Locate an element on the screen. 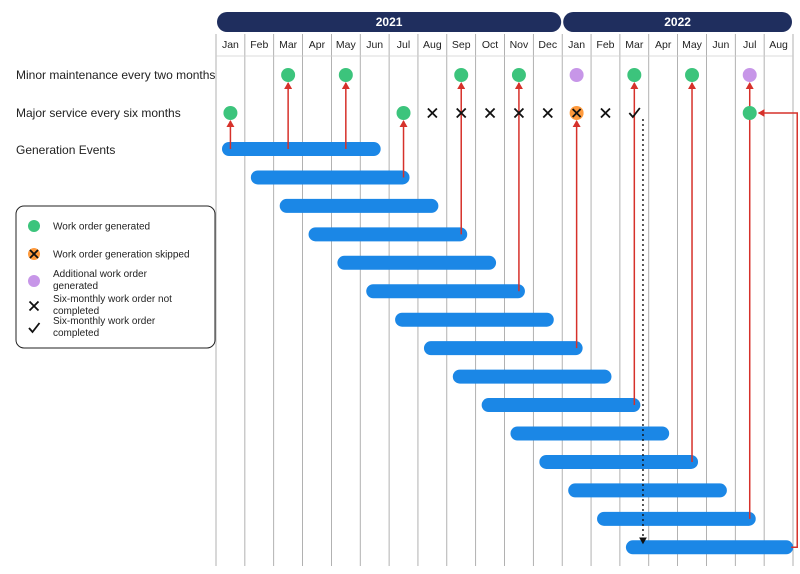 The height and width of the screenshot is (574, 800). year-label: 2021 is located at coordinates (389, 22).